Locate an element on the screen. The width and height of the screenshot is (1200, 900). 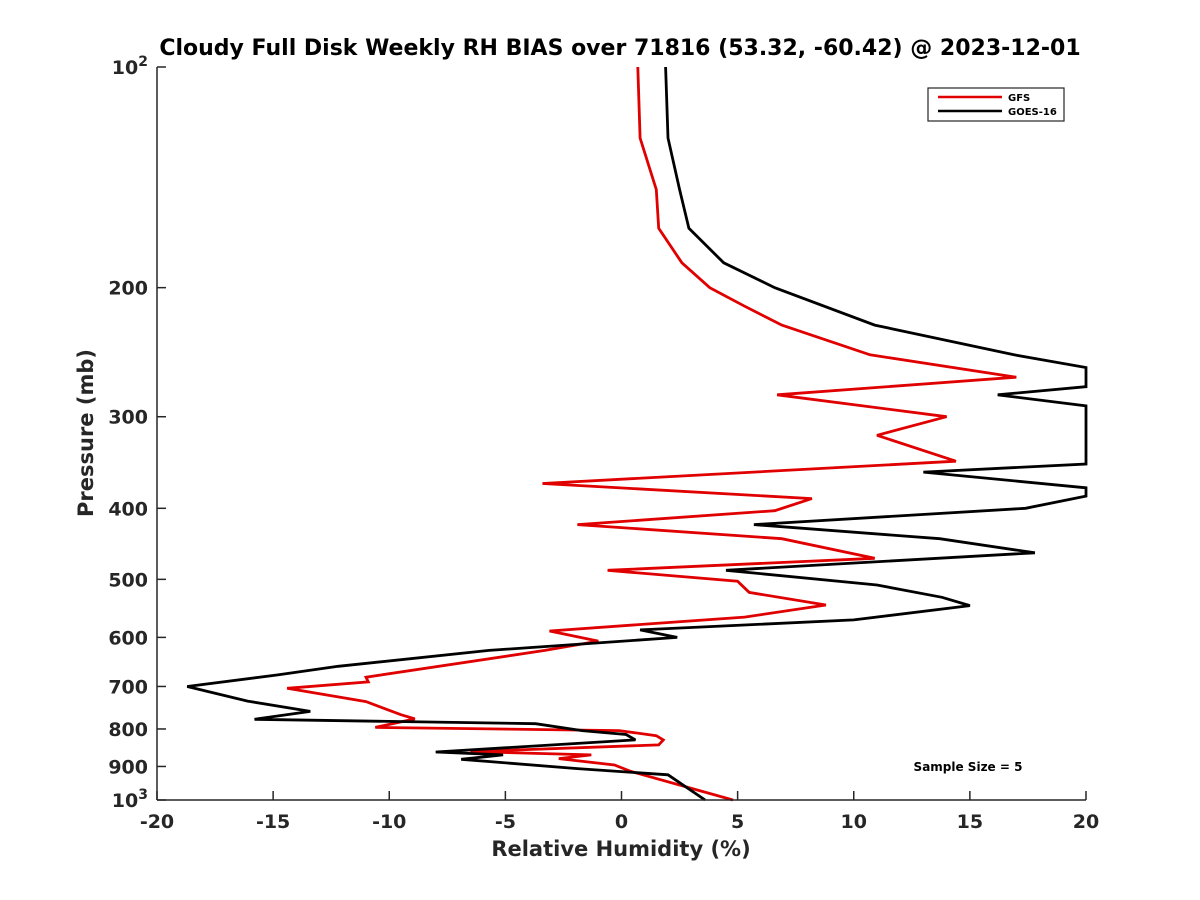
x-axis-ticks: -20 -15 -10 -5 0 5 10 15 20 is located at coordinates (619, 812).